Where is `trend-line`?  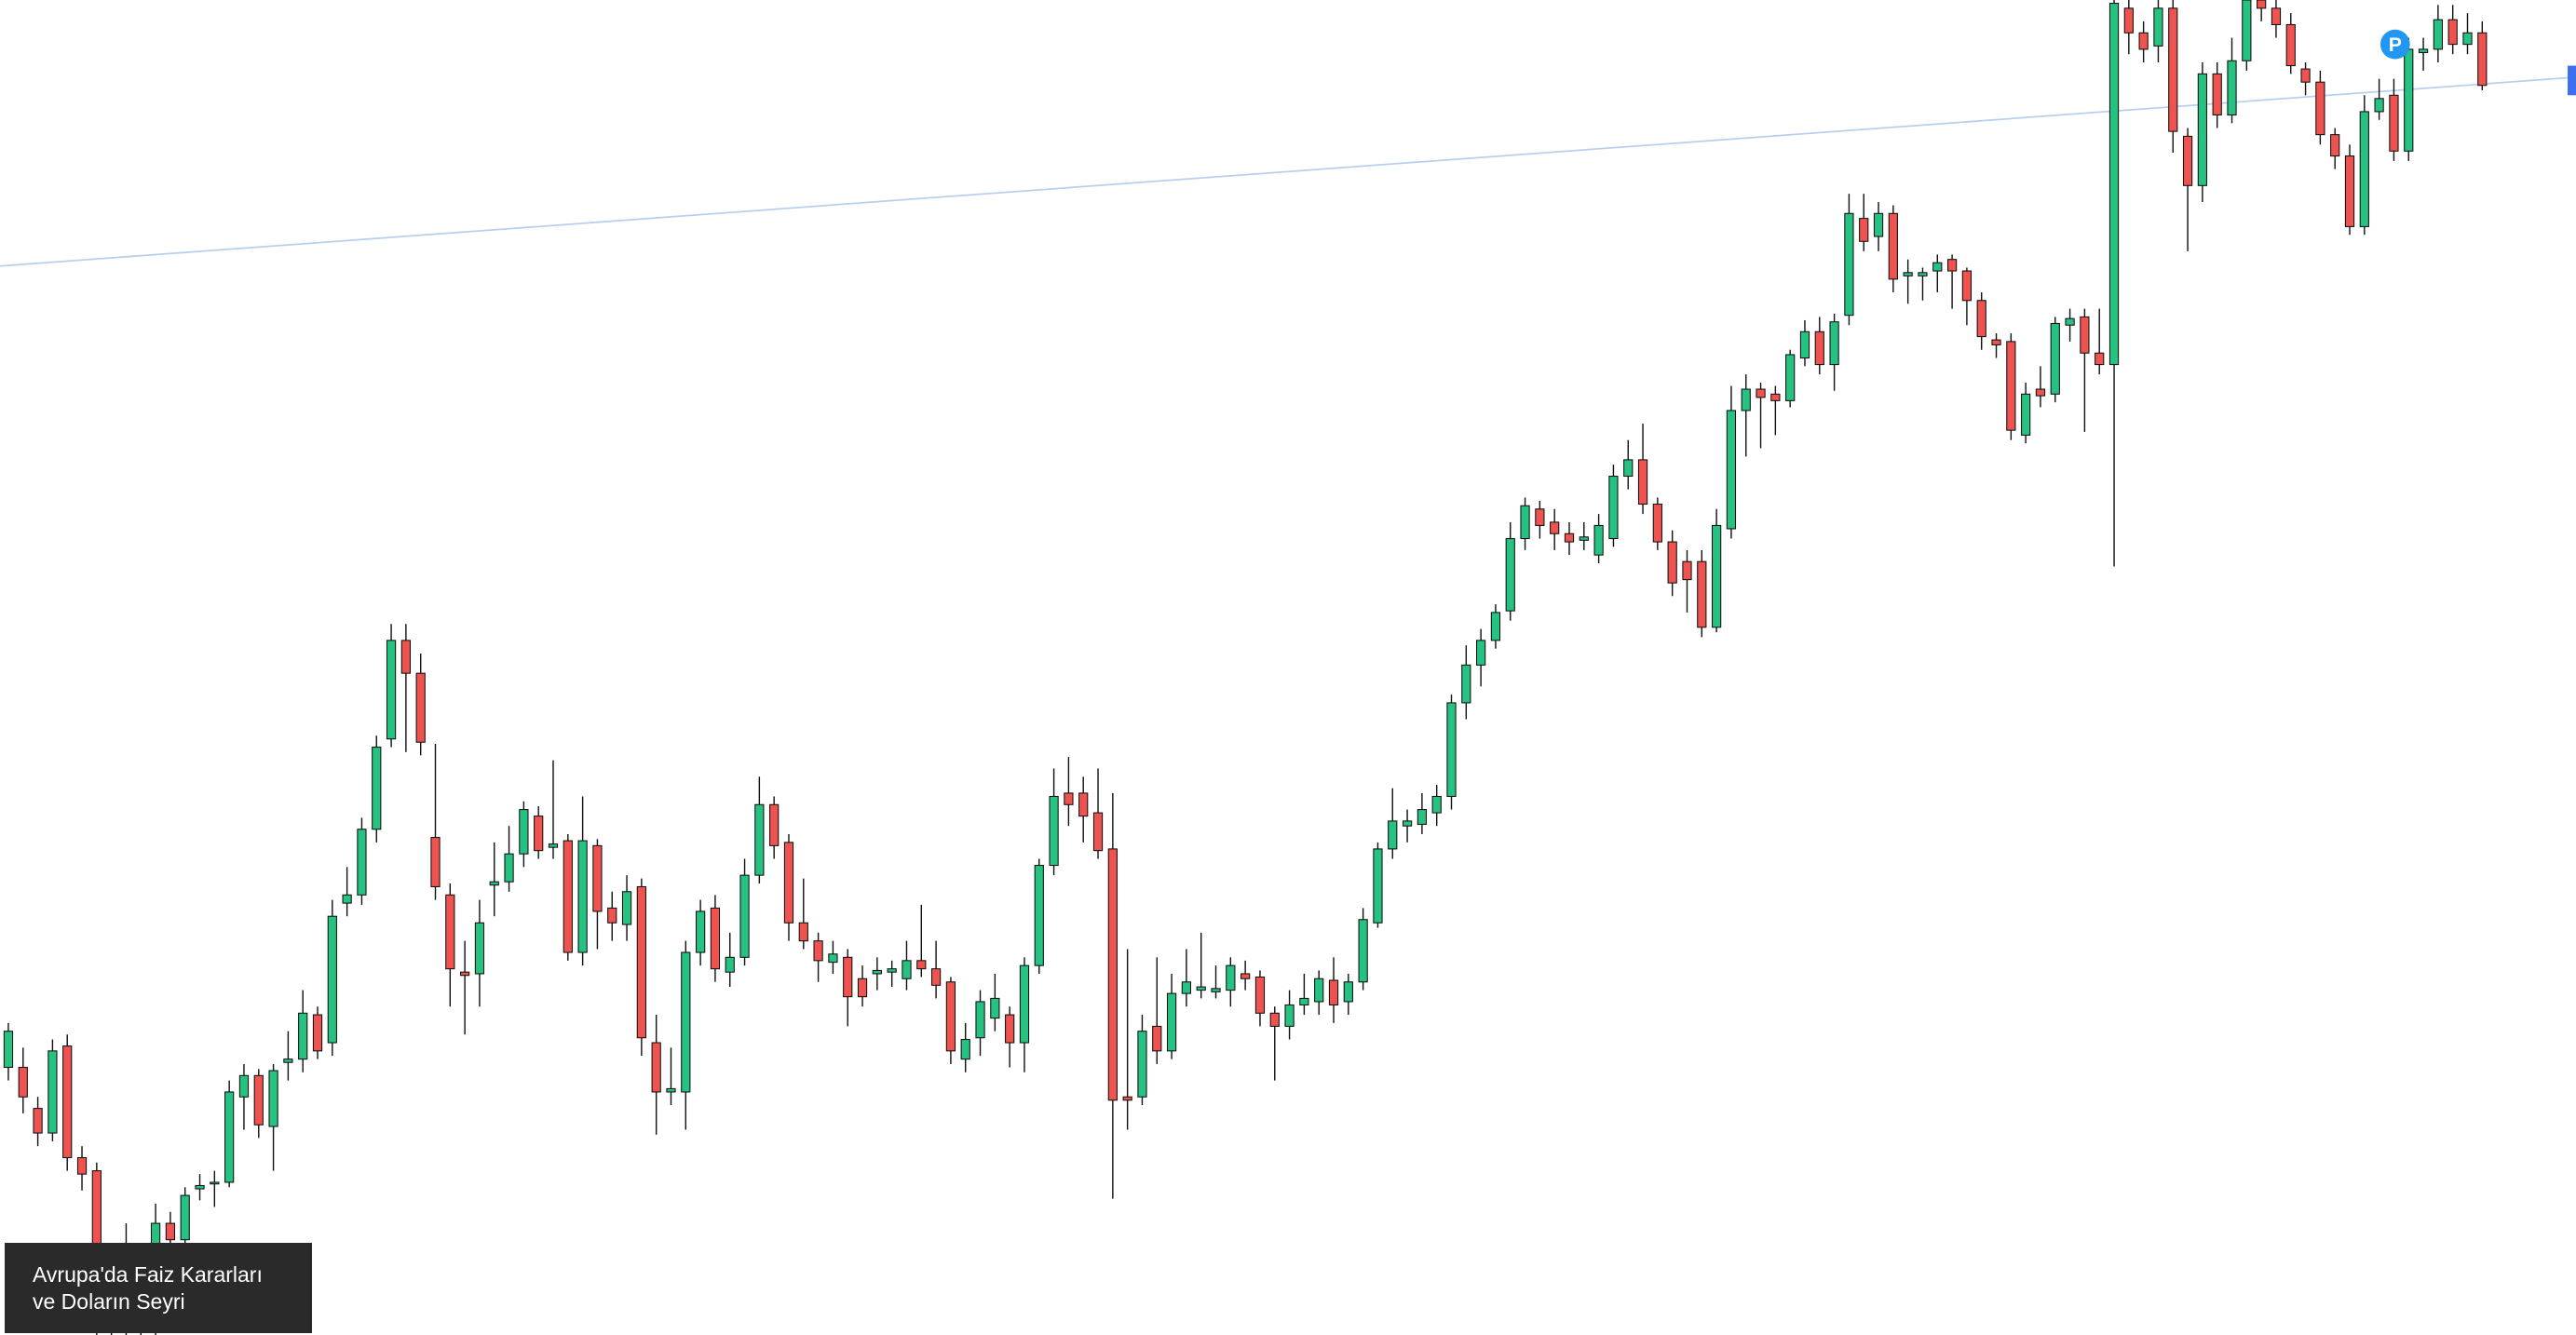 trend-line is located at coordinates (1288, 171).